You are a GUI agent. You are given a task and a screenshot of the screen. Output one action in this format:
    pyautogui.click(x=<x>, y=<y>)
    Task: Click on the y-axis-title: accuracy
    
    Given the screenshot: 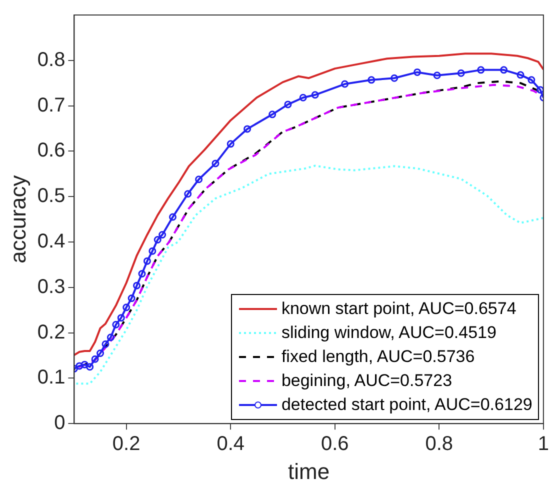 What is the action you would take?
    pyautogui.click(x=17, y=219)
    